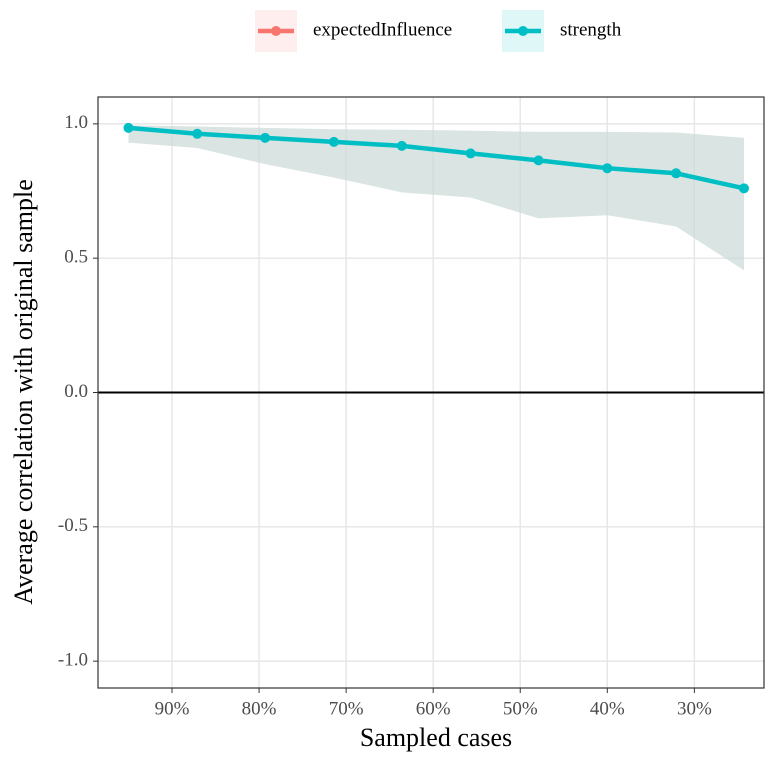 This screenshot has height=758, width=765. What do you see at coordinates (436, 158) in the screenshot?
I see `series-line` at bounding box center [436, 158].